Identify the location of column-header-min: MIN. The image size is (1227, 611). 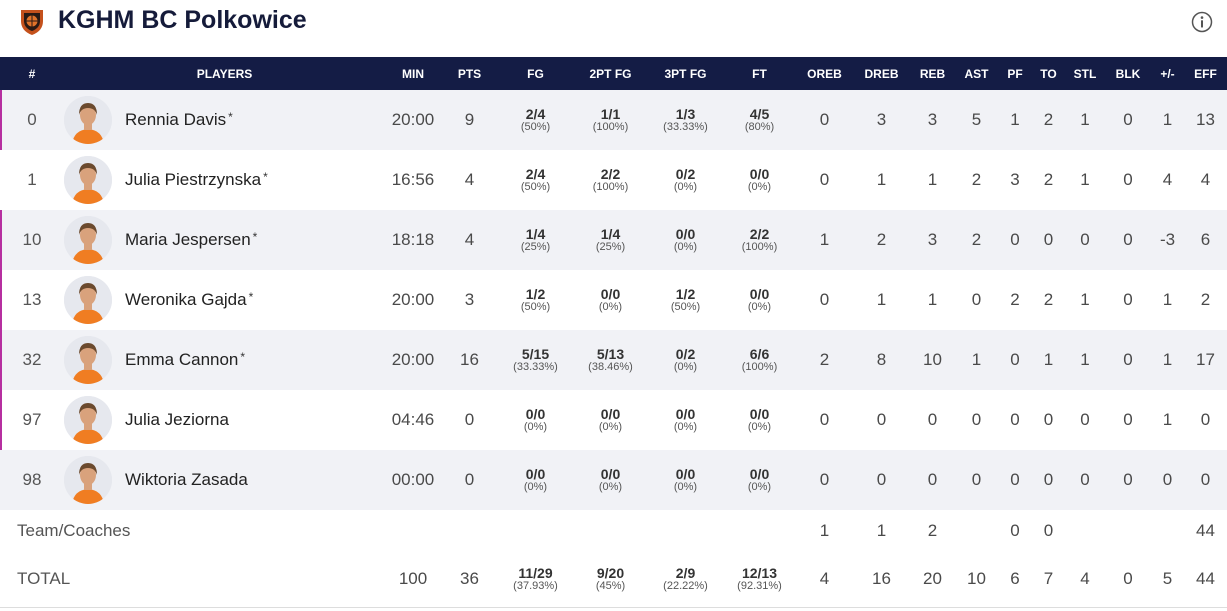
(413, 73).